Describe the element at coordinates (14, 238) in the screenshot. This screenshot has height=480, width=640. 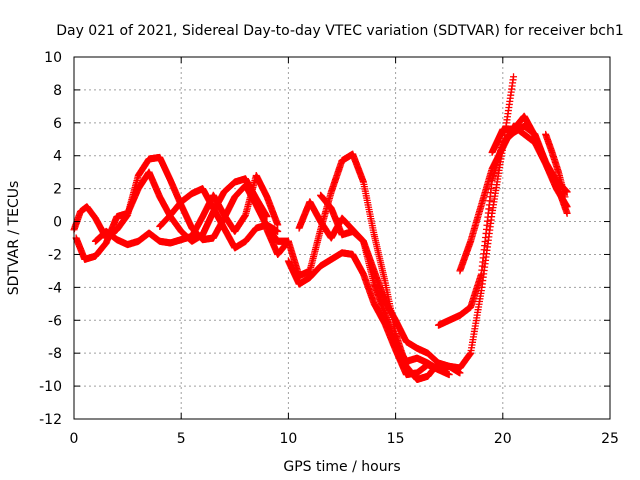
I see `y-axis-label: SDTVAR / TECUs` at that location.